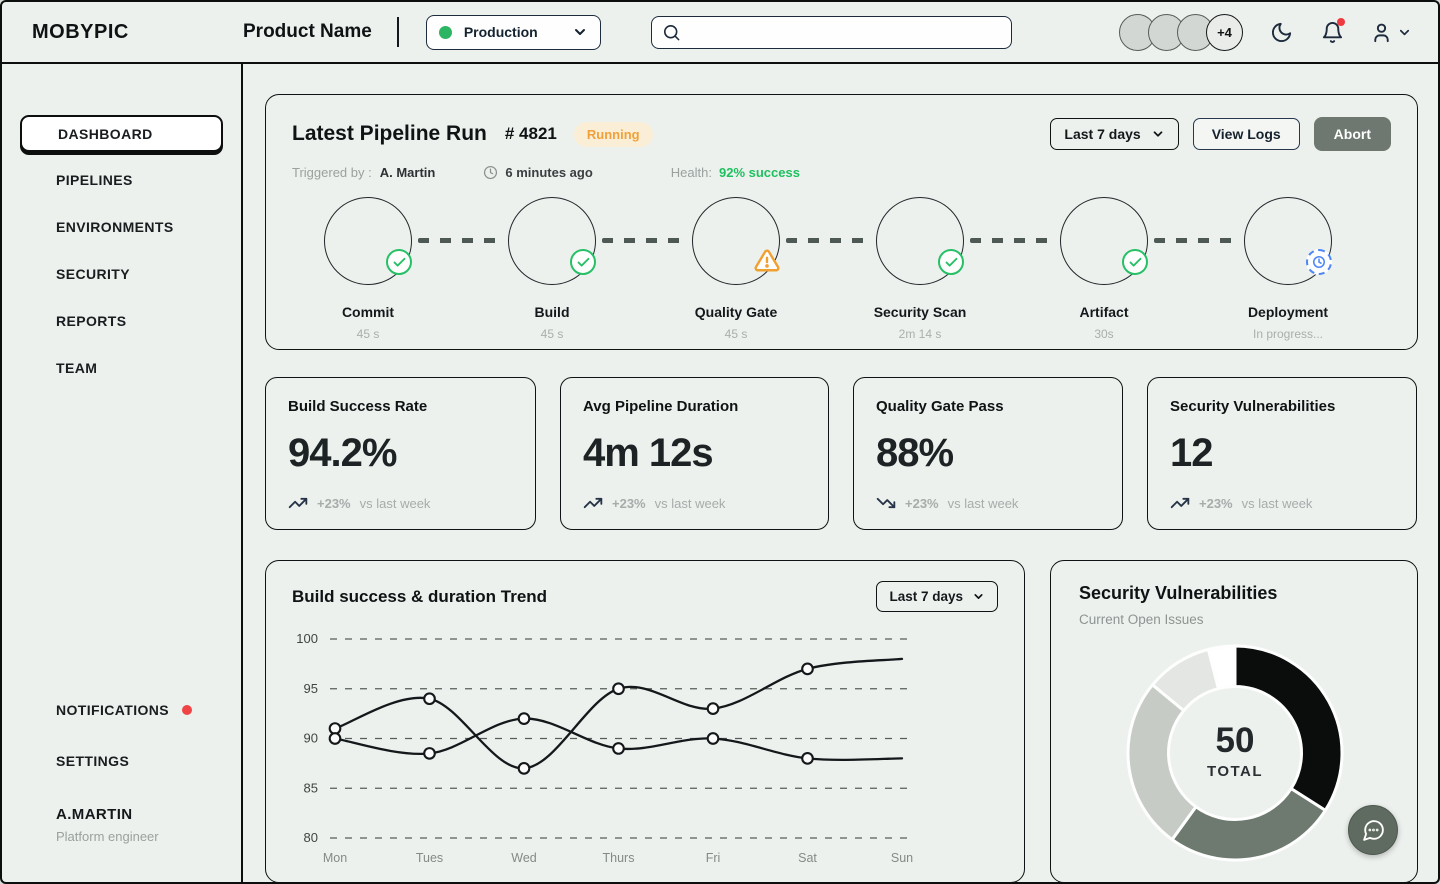  I want to click on pipeline-stage: Quality Gate 45 s, so click(736, 269).